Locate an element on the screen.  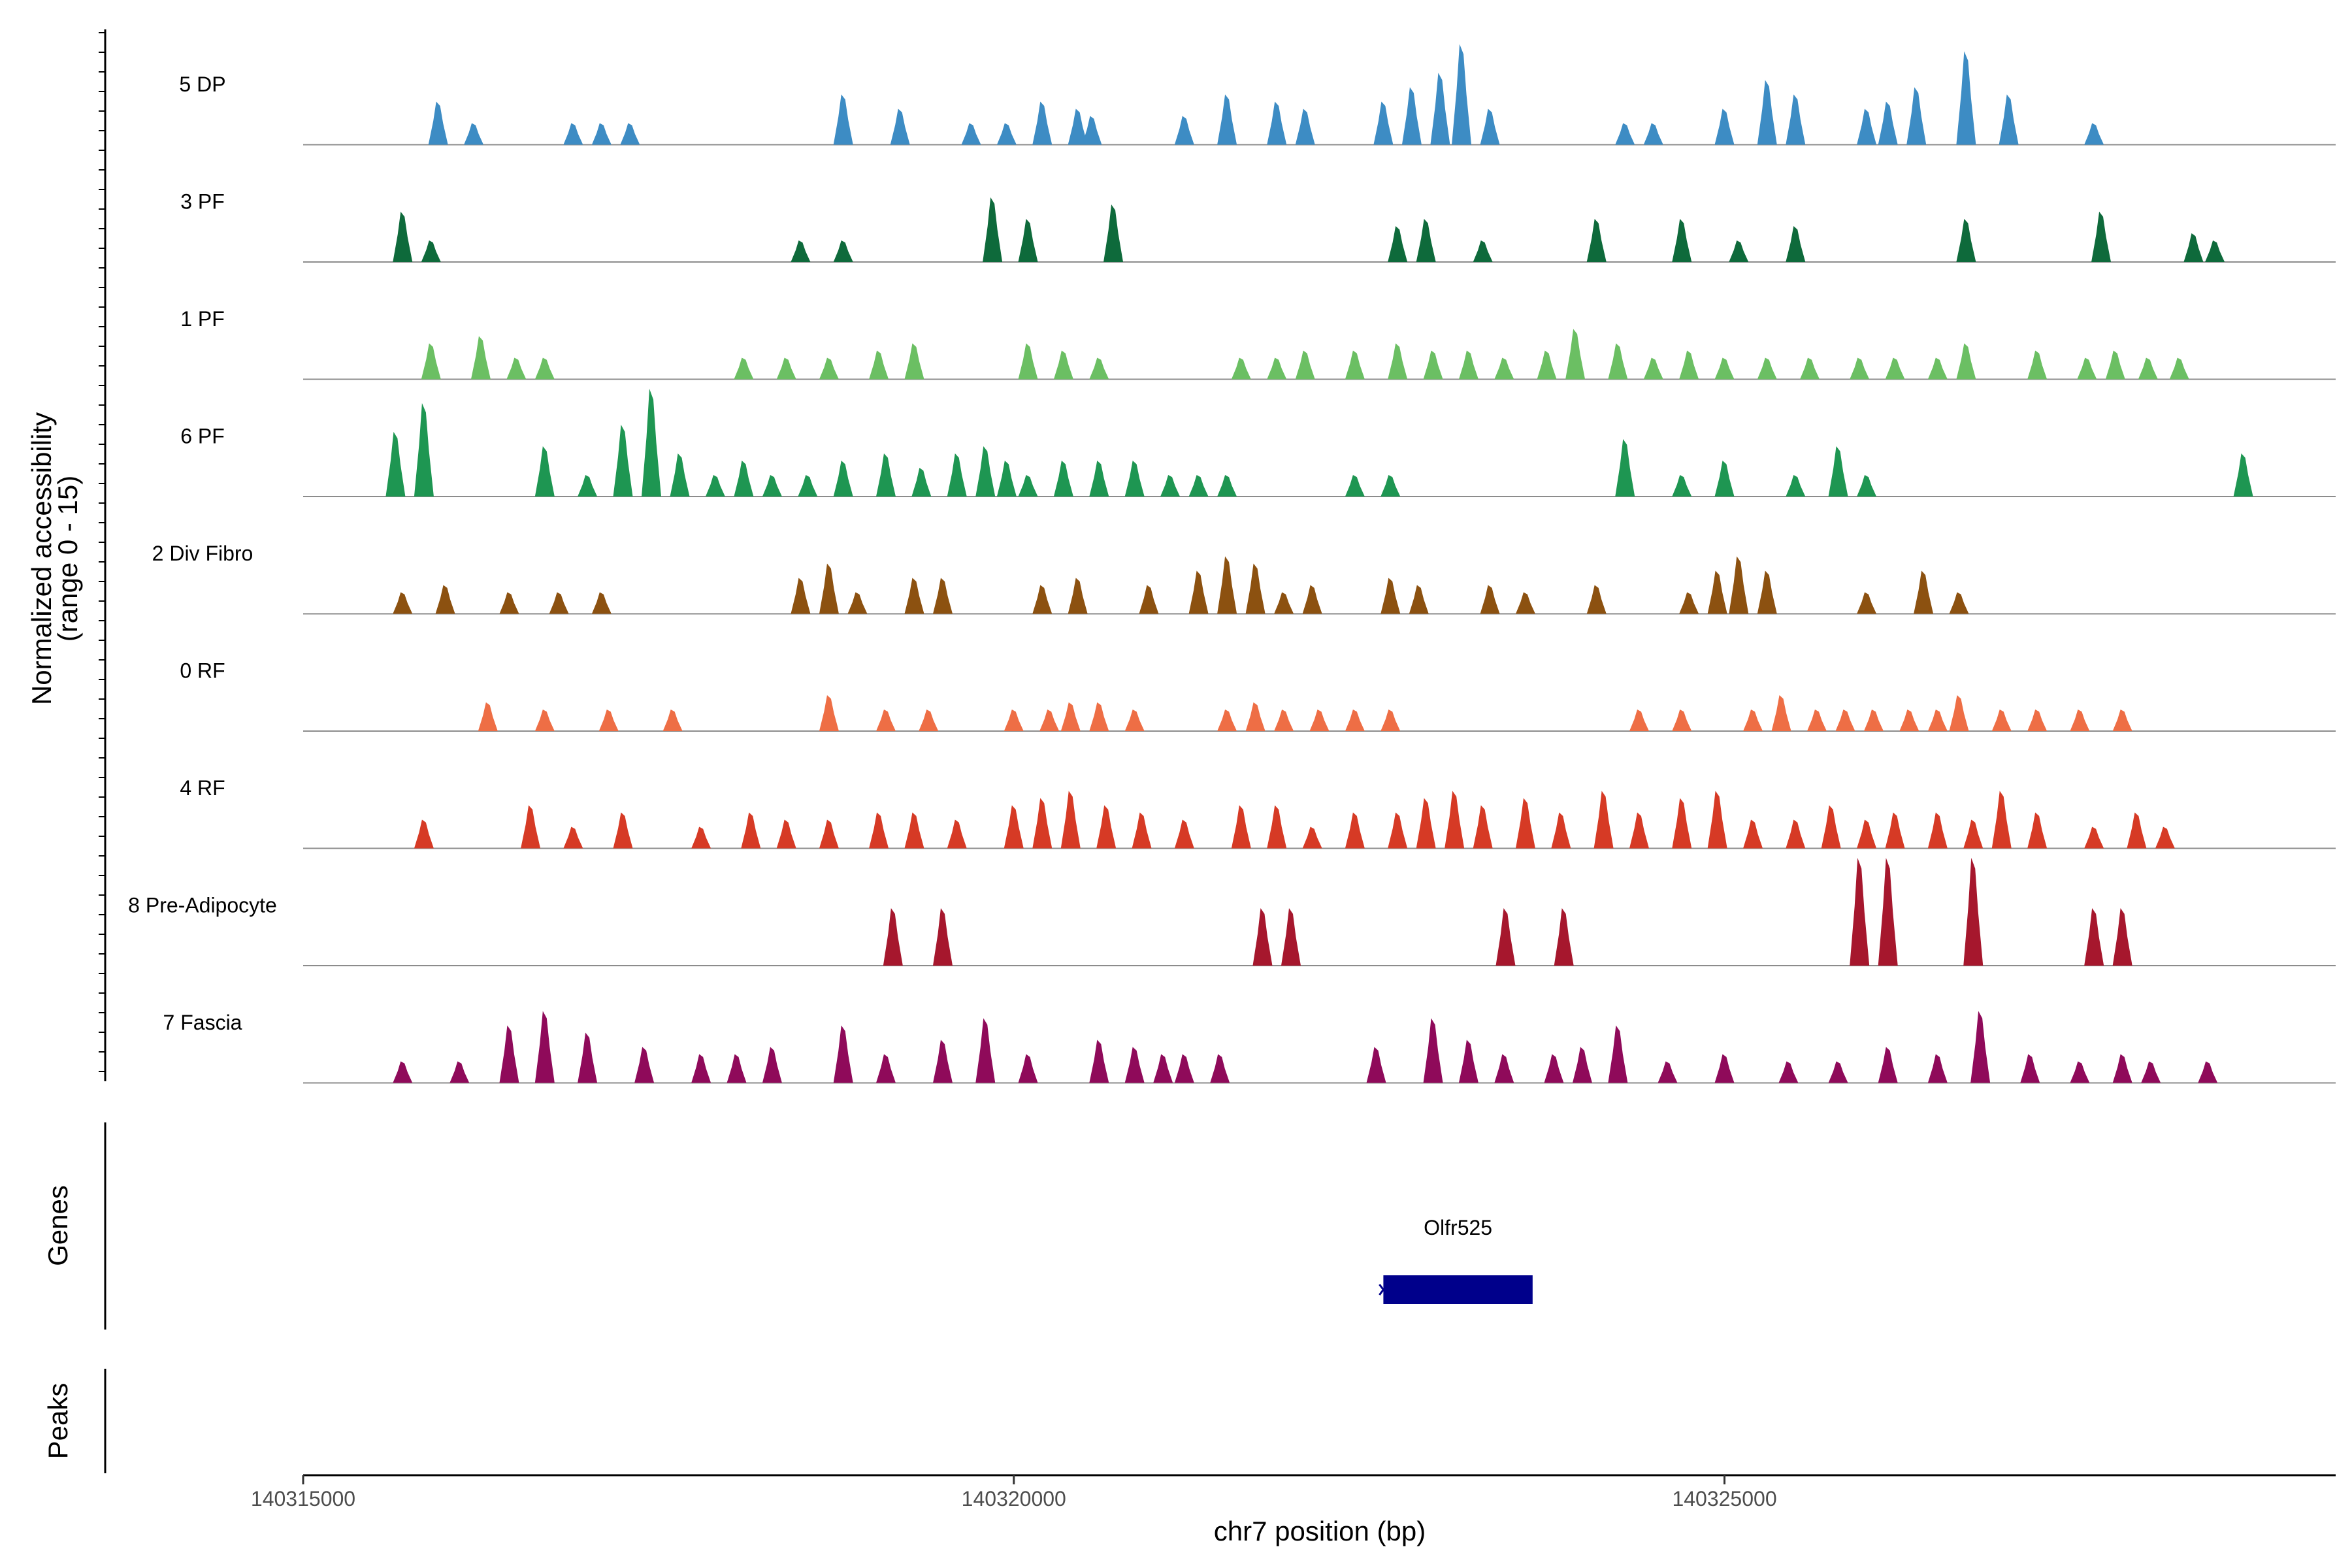
y-axis-subtitle: (range 0 - 15) is located at coordinates (67, 559).